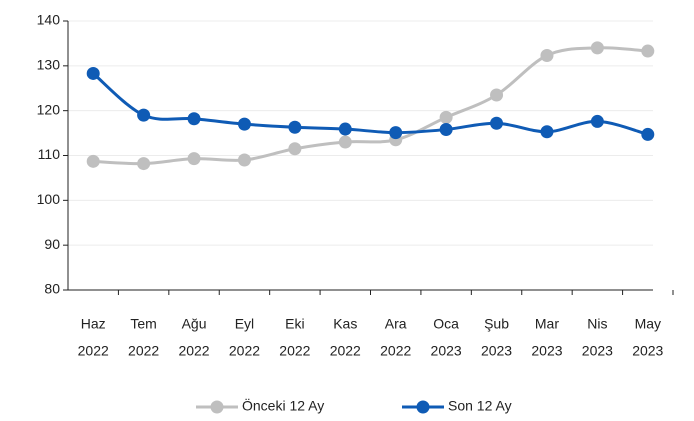  Describe the element at coordinates (294, 324) in the screenshot. I see `x-tick-label: Eki` at that location.